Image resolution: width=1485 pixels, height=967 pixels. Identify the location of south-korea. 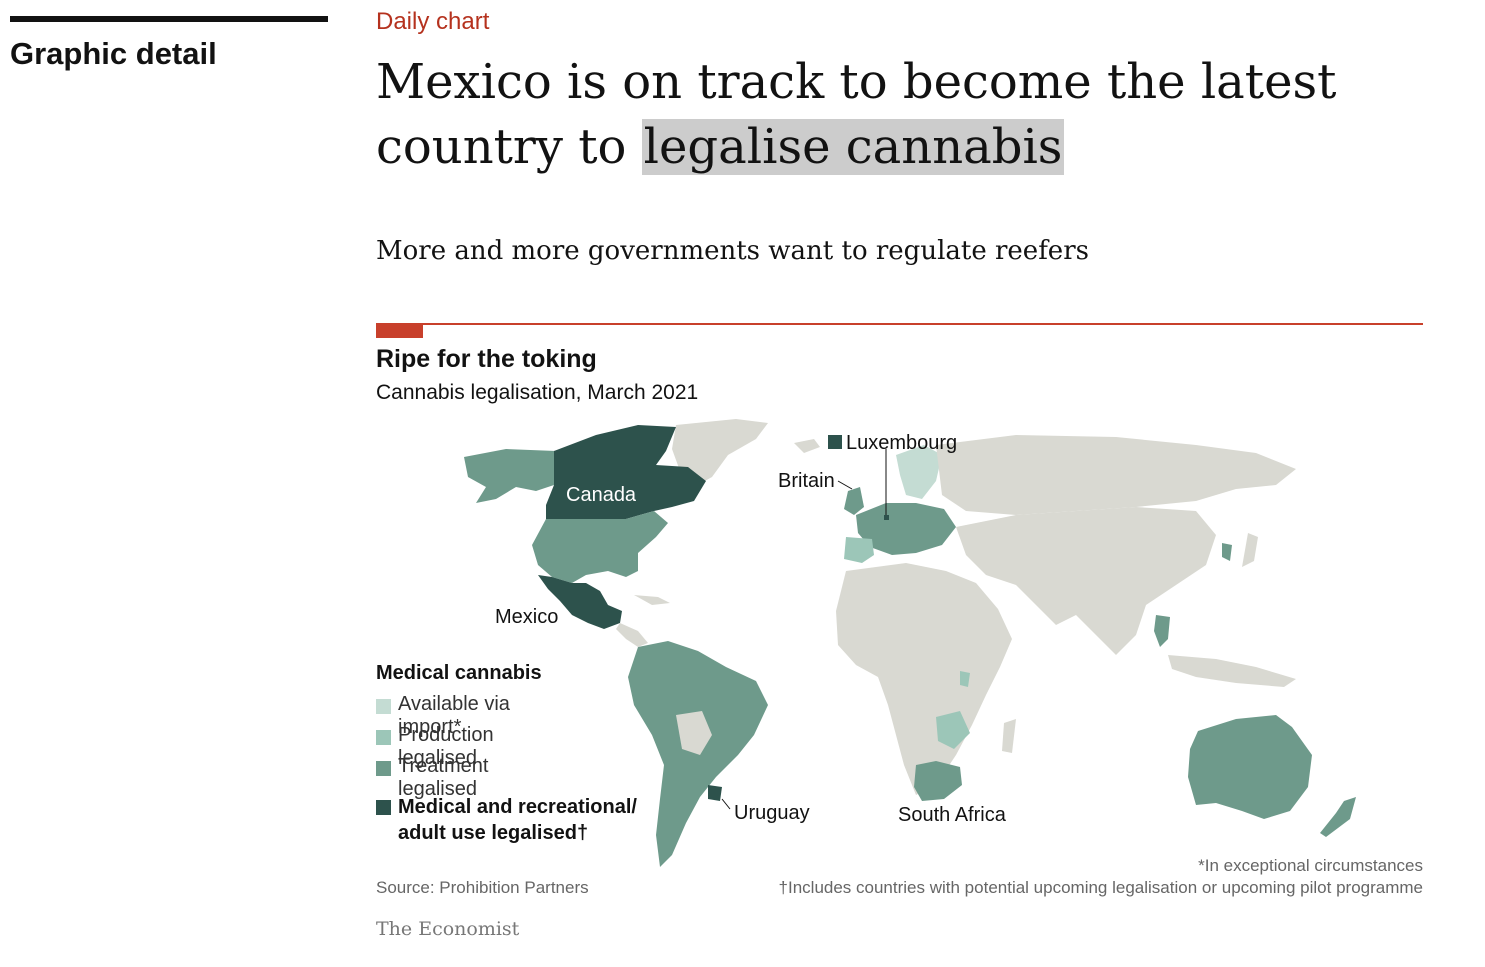
(1227, 552).